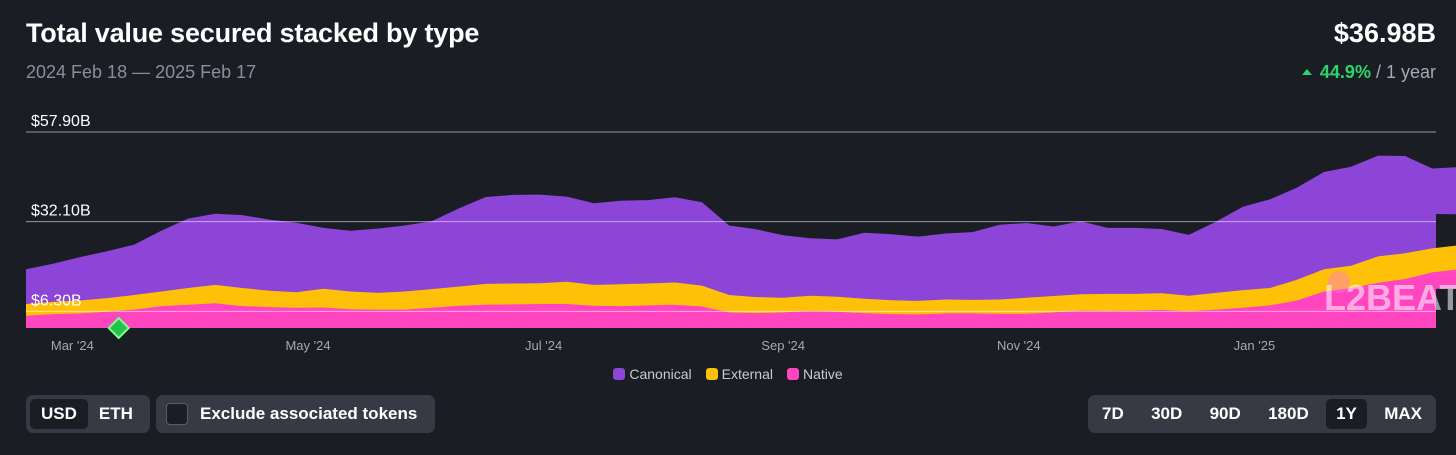  I want to click on x-axis-tick-label: Sep '24, so click(783, 345).